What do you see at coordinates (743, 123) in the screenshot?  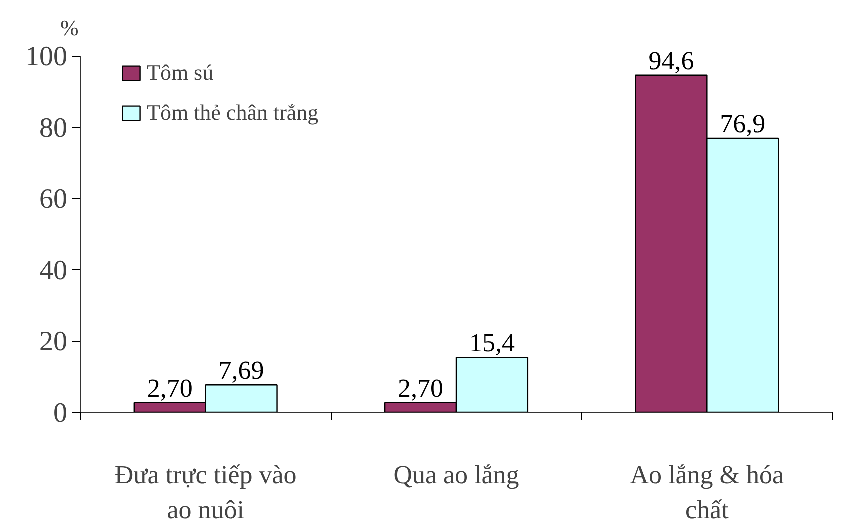 I see `data-label: 76,9` at bounding box center [743, 123].